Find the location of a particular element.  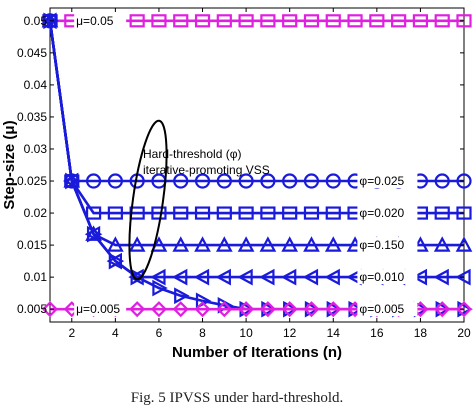

y-tick-label: 0.05 is located at coordinates (36, 21).